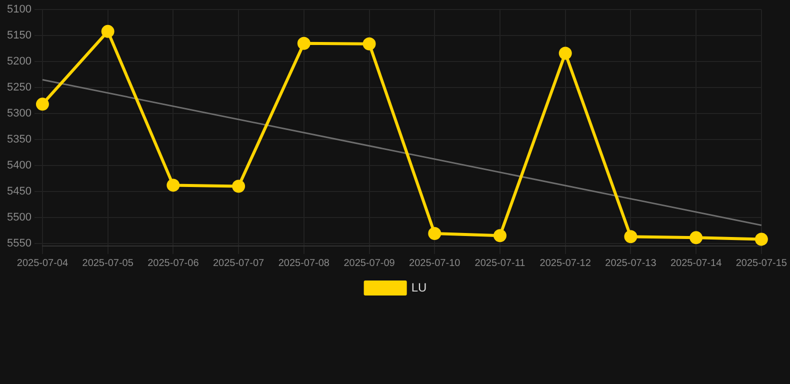 The height and width of the screenshot is (384, 790). What do you see at coordinates (108, 263) in the screenshot?
I see `x-tick-label: 2025-07-05` at bounding box center [108, 263].